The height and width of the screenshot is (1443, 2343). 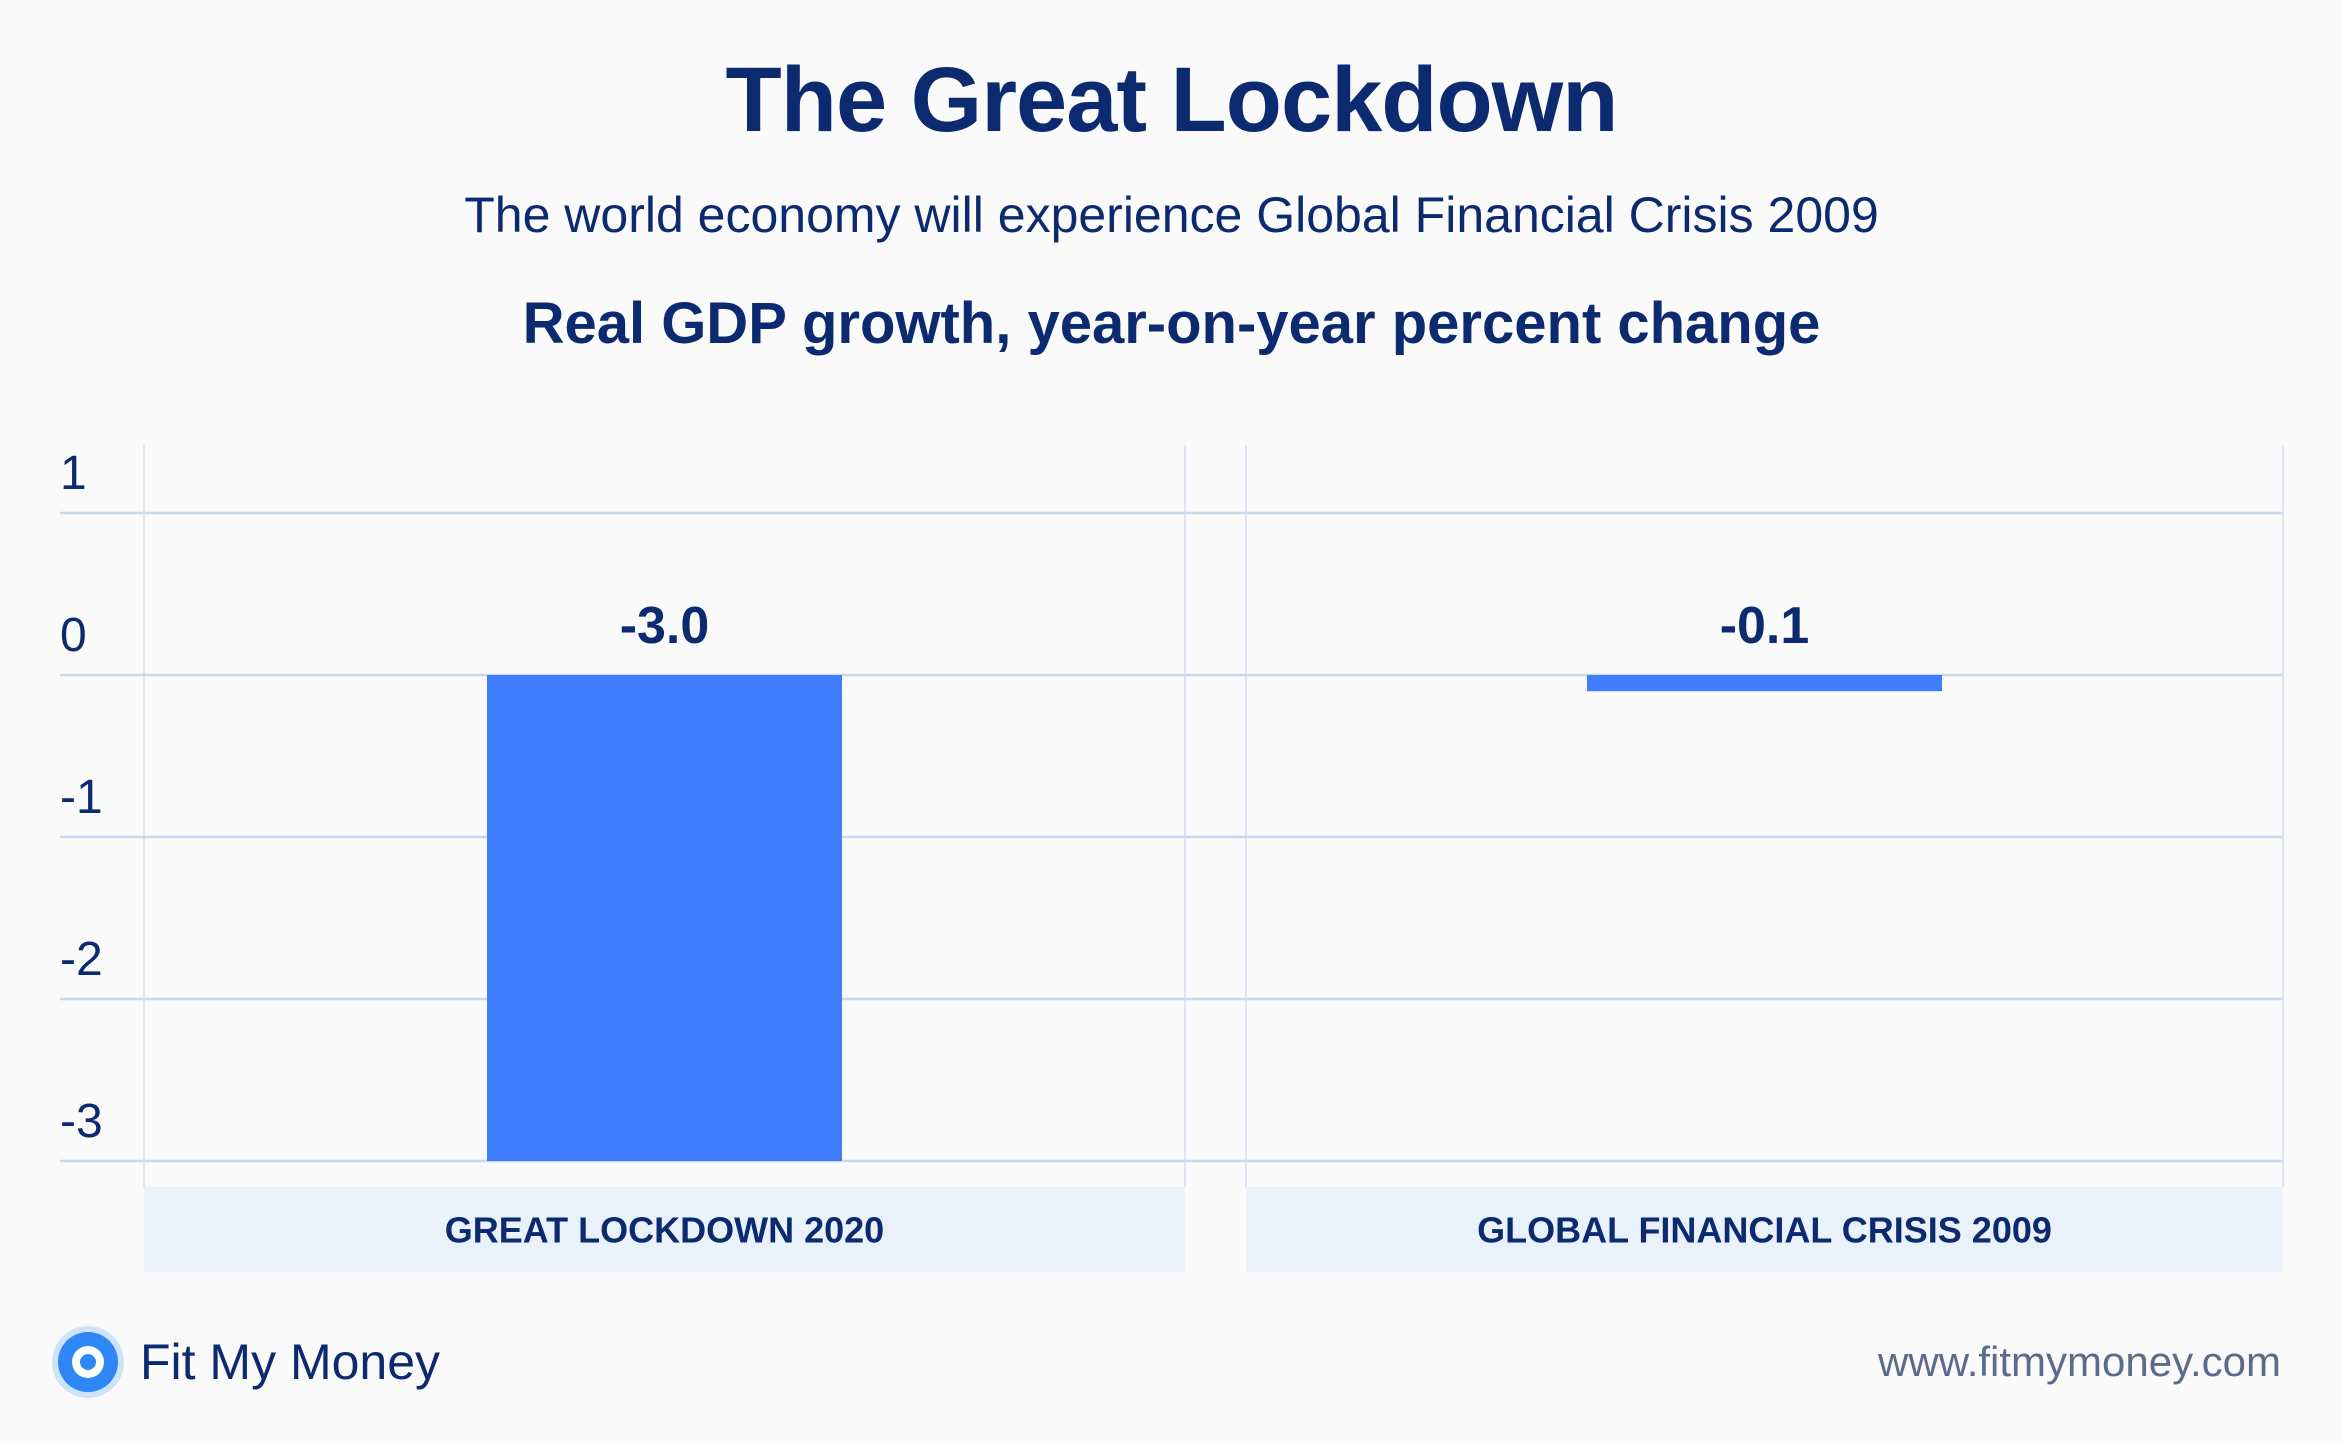 I want to click on target-icon, so click(x=88, y=1362).